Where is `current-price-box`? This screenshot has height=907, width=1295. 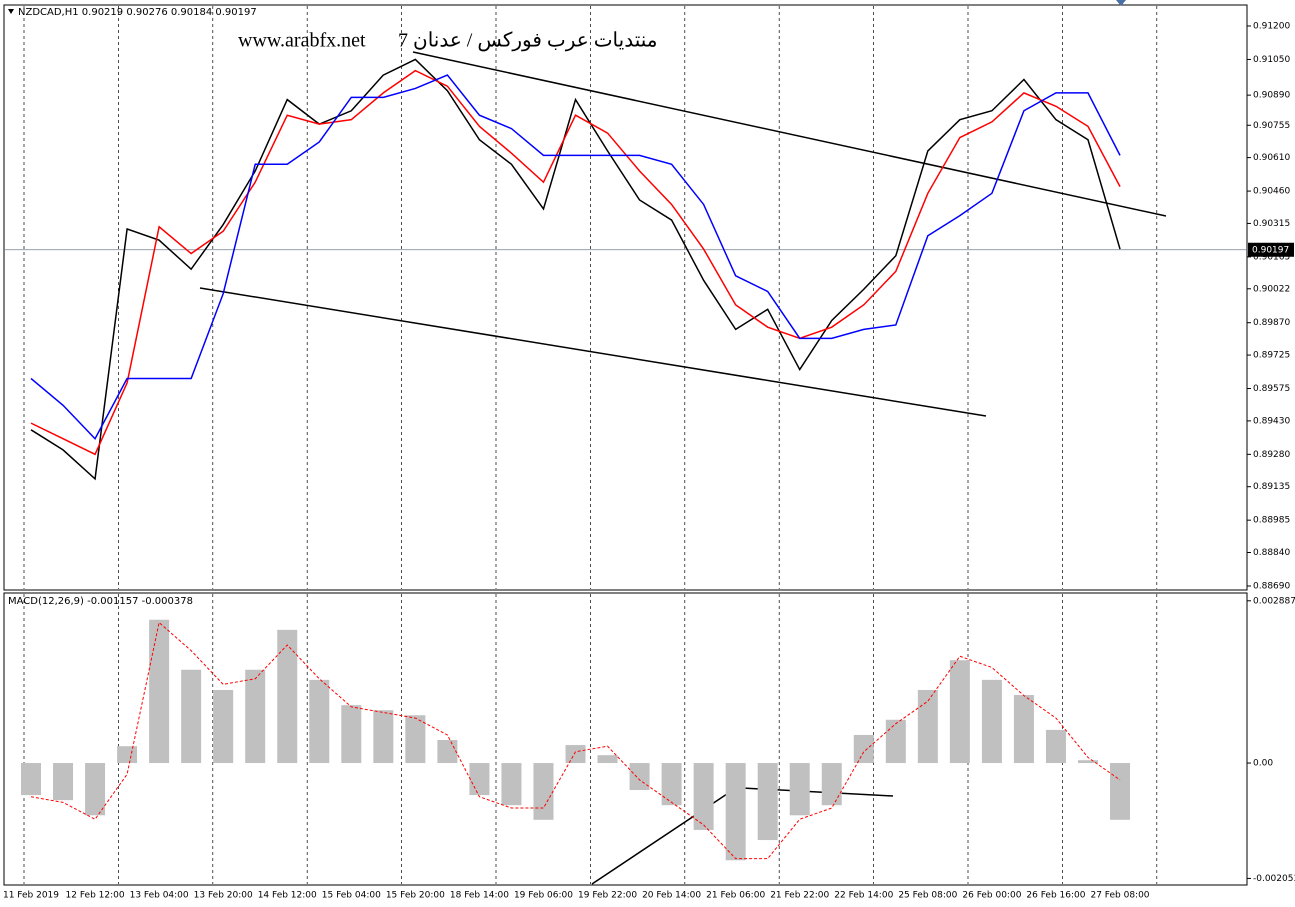 current-price-box is located at coordinates (1271, 249).